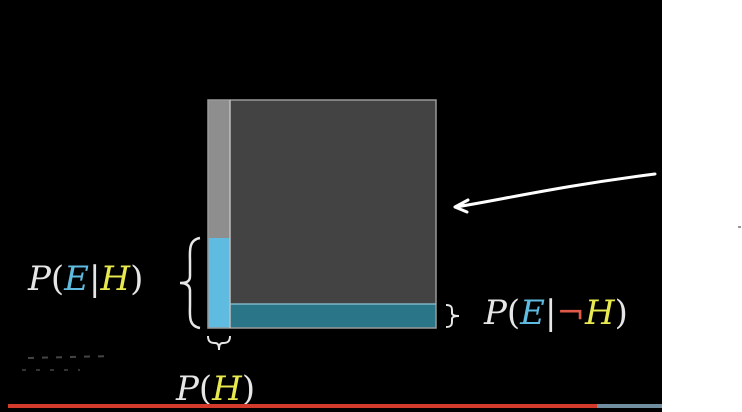  I want to click on left-curly-brace-icon, so click(190, 283).